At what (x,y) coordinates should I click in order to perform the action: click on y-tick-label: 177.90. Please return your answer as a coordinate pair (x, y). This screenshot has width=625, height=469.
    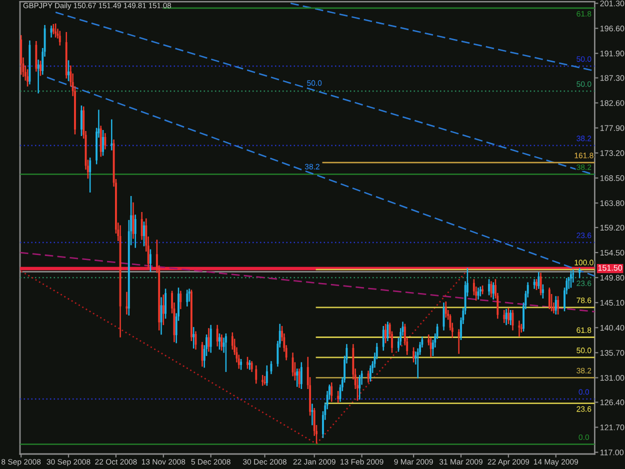
    Looking at the image, I should click on (612, 128).